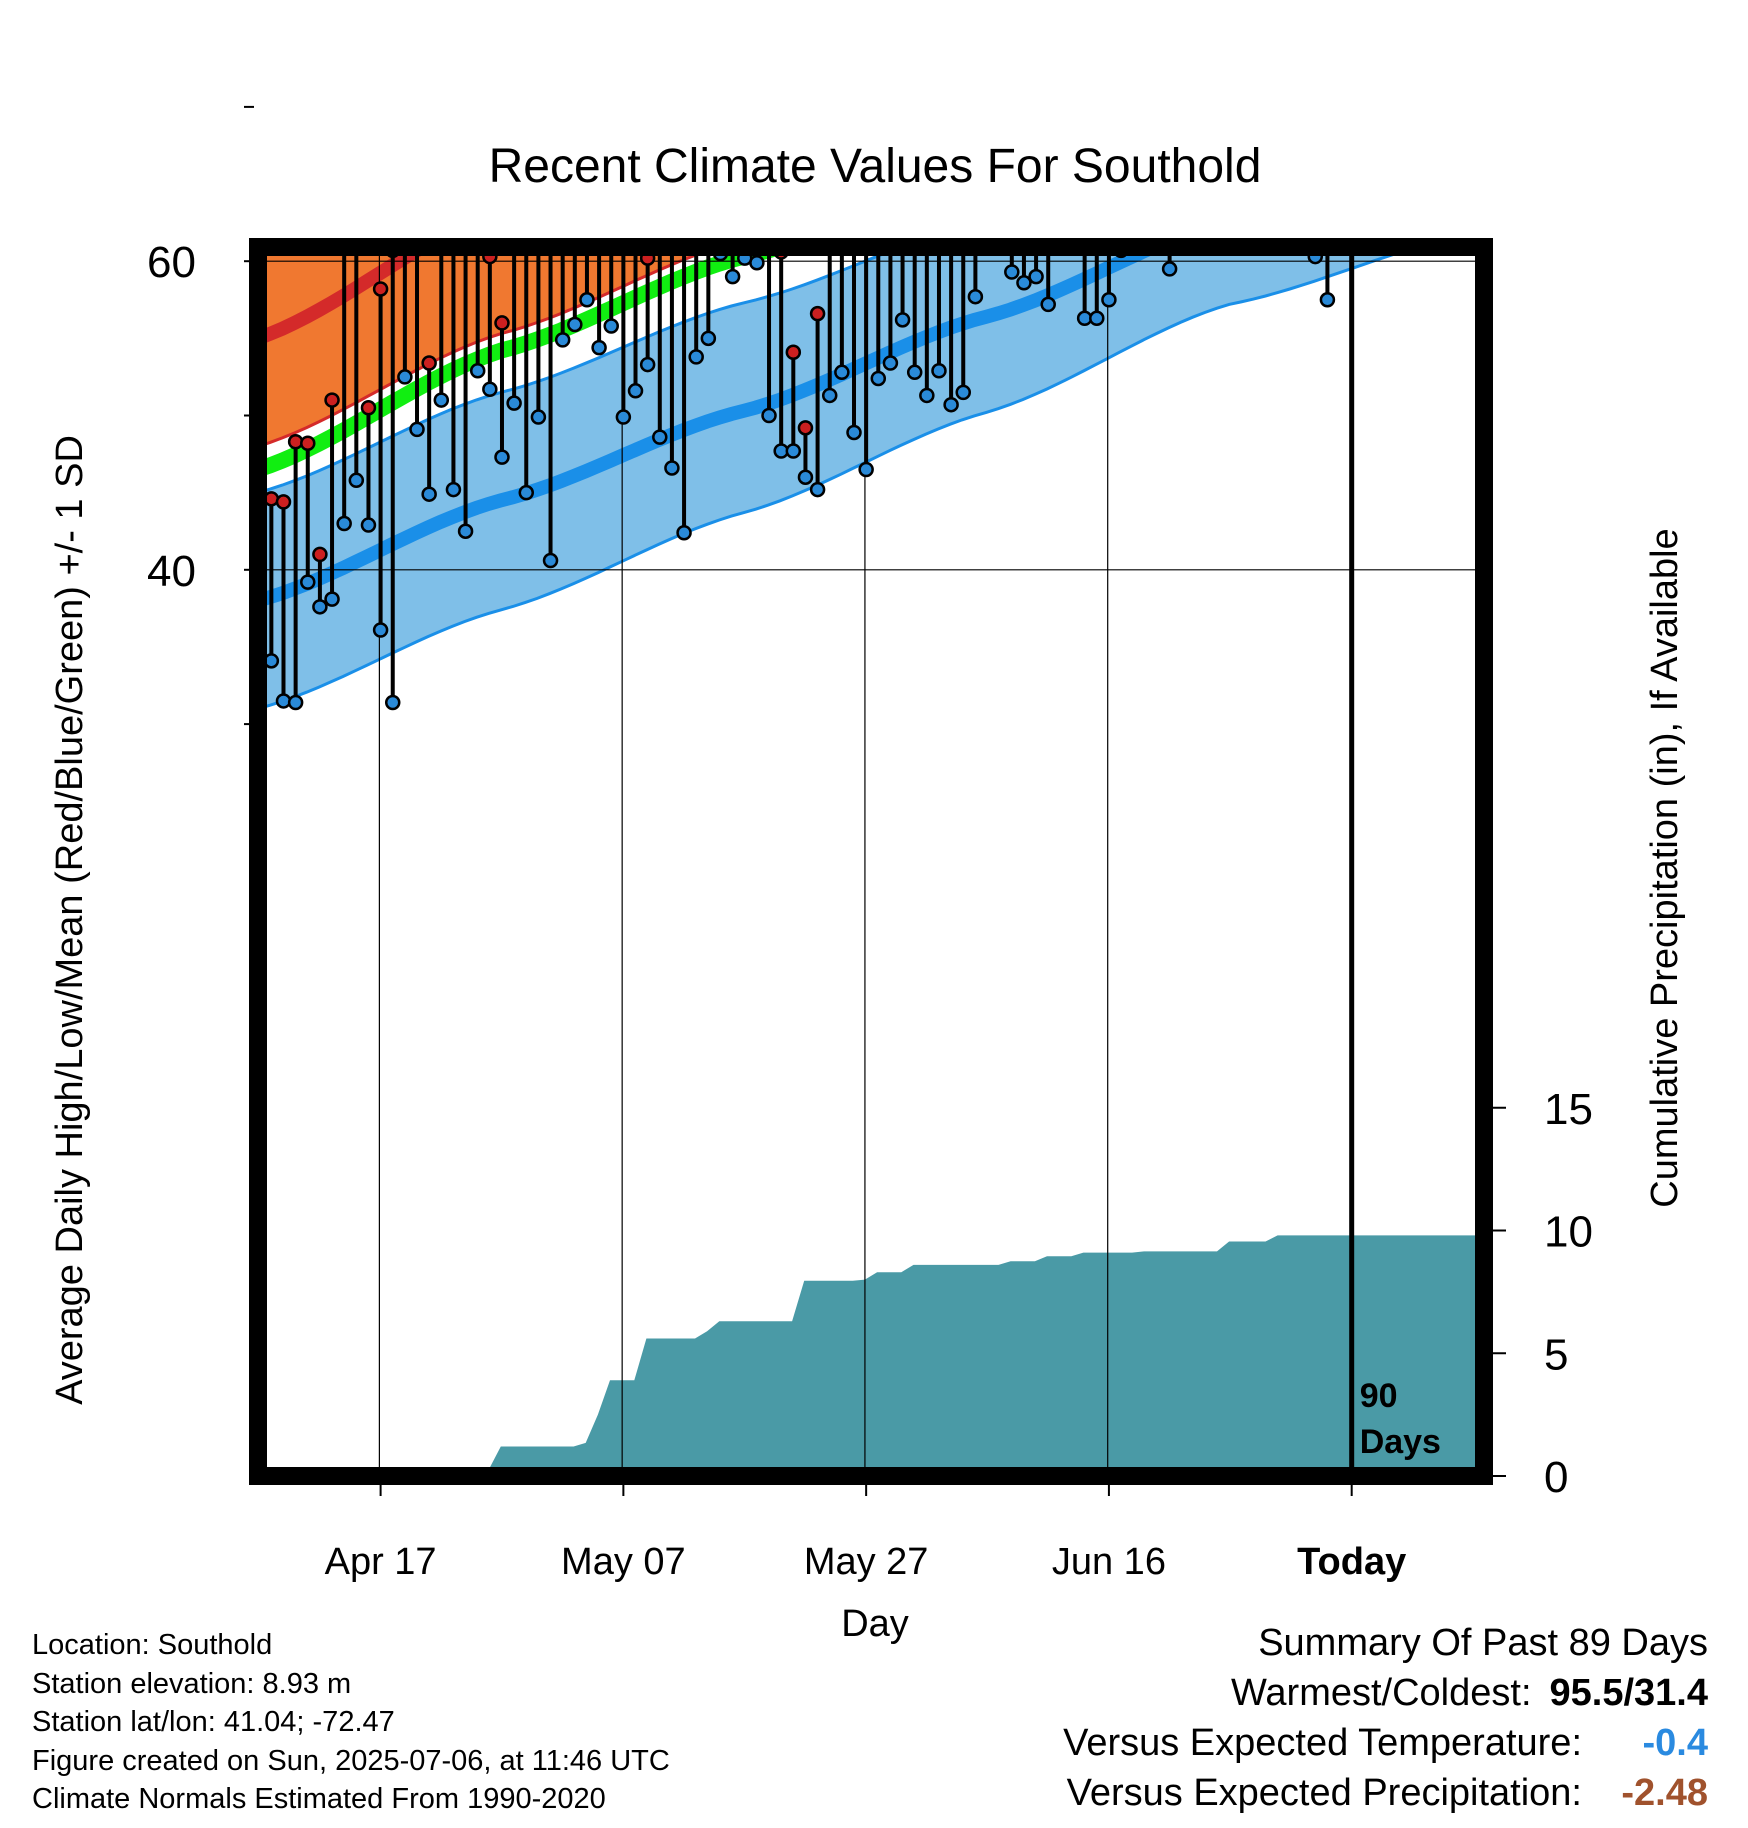 The width and height of the screenshot is (1748, 1828). Describe the element at coordinates (1351, 1562) in the screenshot. I see `x-tick-label: Today` at that location.